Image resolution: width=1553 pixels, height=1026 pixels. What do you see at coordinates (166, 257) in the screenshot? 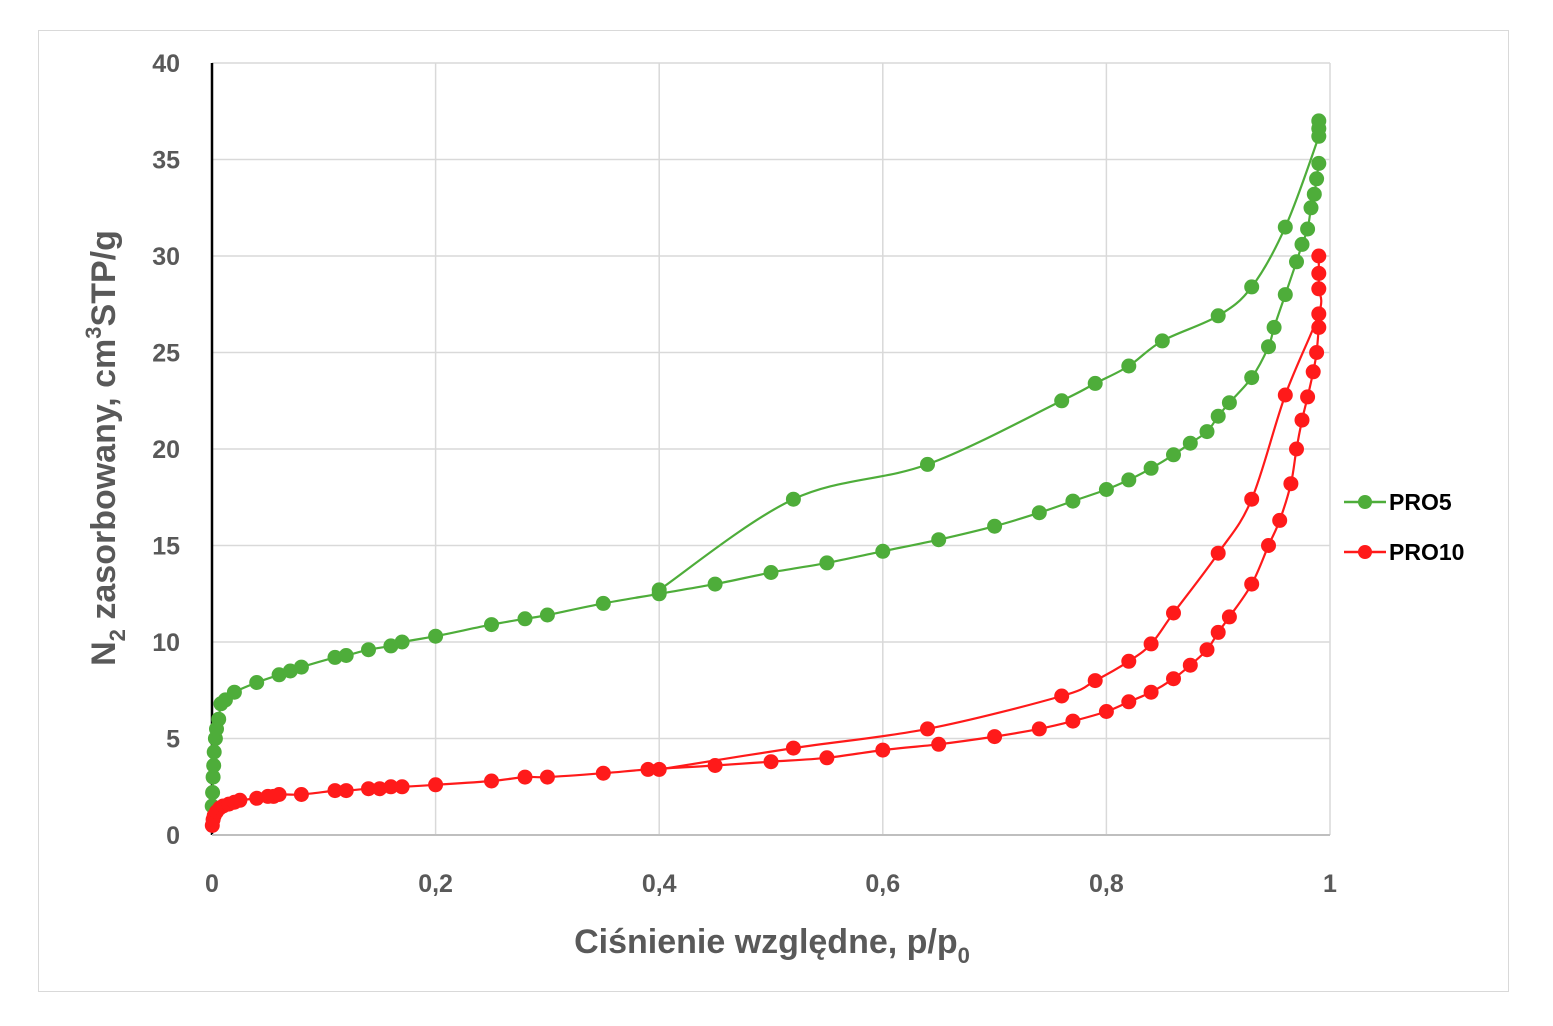
I see `y-tick-label: 30` at bounding box center [166, 257].